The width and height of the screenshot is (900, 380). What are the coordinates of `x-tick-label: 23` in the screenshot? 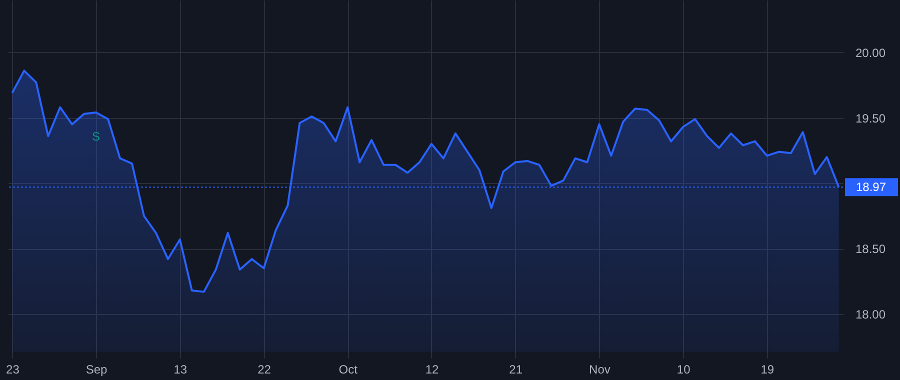 It's located at (13, 369).